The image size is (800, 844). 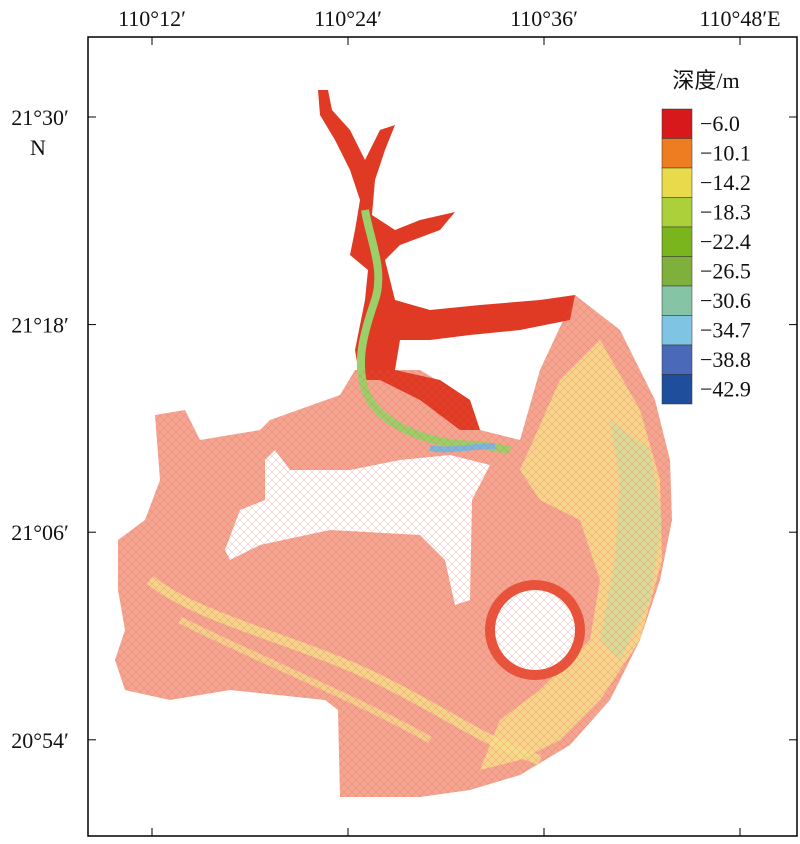 What do you see at coordinates (725, 359) in the screenshot?
I see `legend-label: −38.8` at bounding box center [725, 359].